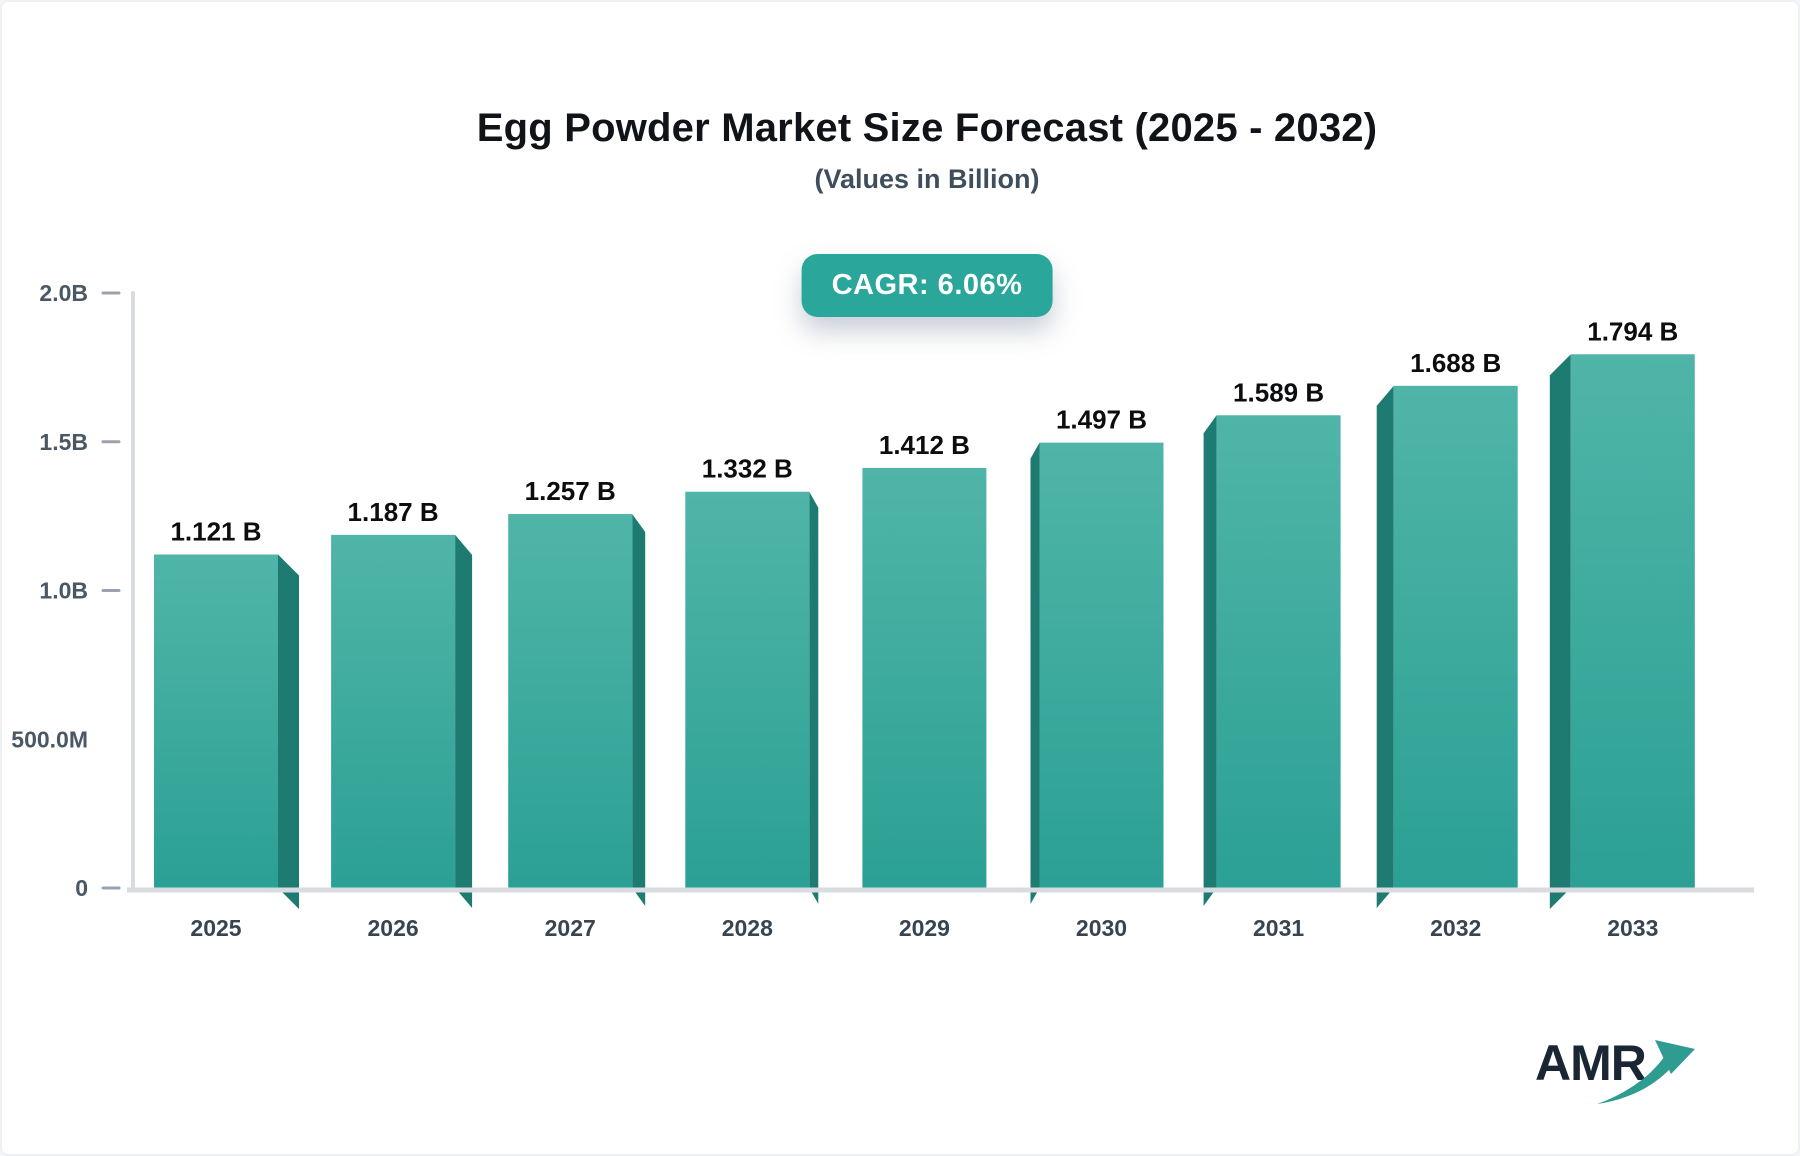 The width and height of the screenshot is (1800, 1156). What do you see at coordinates (1101, 420) in the screenshot?
I see `bar-value-label: 1.497 B` at bounding box center [1101, 420].